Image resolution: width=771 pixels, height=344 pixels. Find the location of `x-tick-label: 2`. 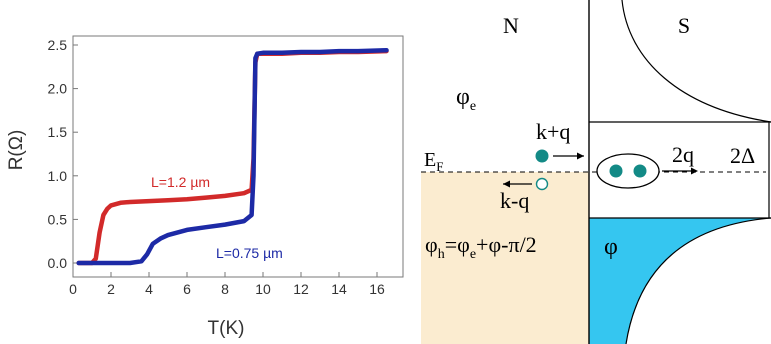

x-tick-label: 2 is located at coordinates (111, 289).